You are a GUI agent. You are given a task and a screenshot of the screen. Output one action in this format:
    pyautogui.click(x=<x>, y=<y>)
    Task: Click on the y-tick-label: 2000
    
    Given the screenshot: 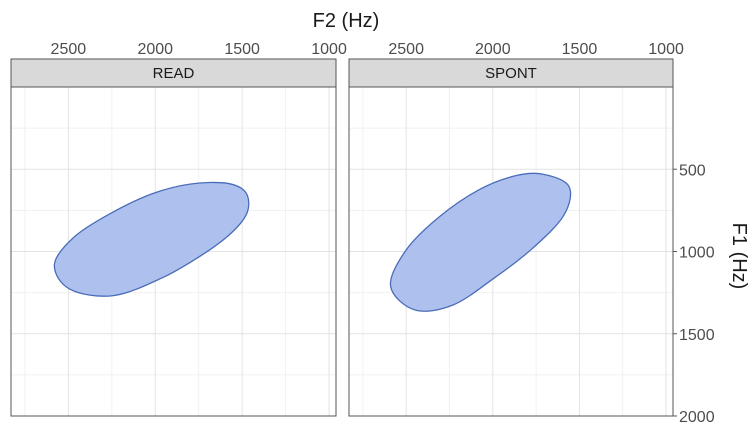 What is the action you would take?
    pyautogui.click(x=697, y=417)
    